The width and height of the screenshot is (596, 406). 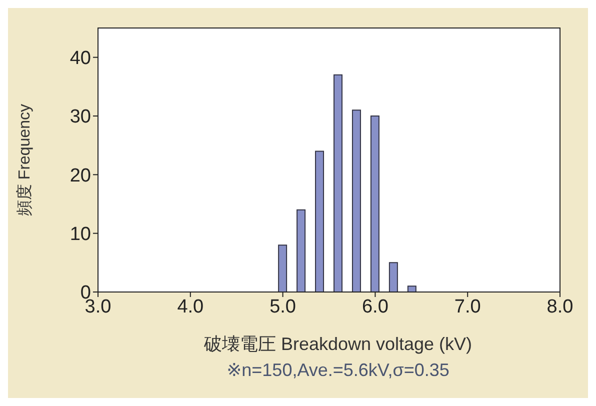 What do you see at coordinates (338, 344) in the screenshot?
I see `x-axis-title: 破壊電圧 Breakdown voltage (kV)` at bounding box center [338, 344].